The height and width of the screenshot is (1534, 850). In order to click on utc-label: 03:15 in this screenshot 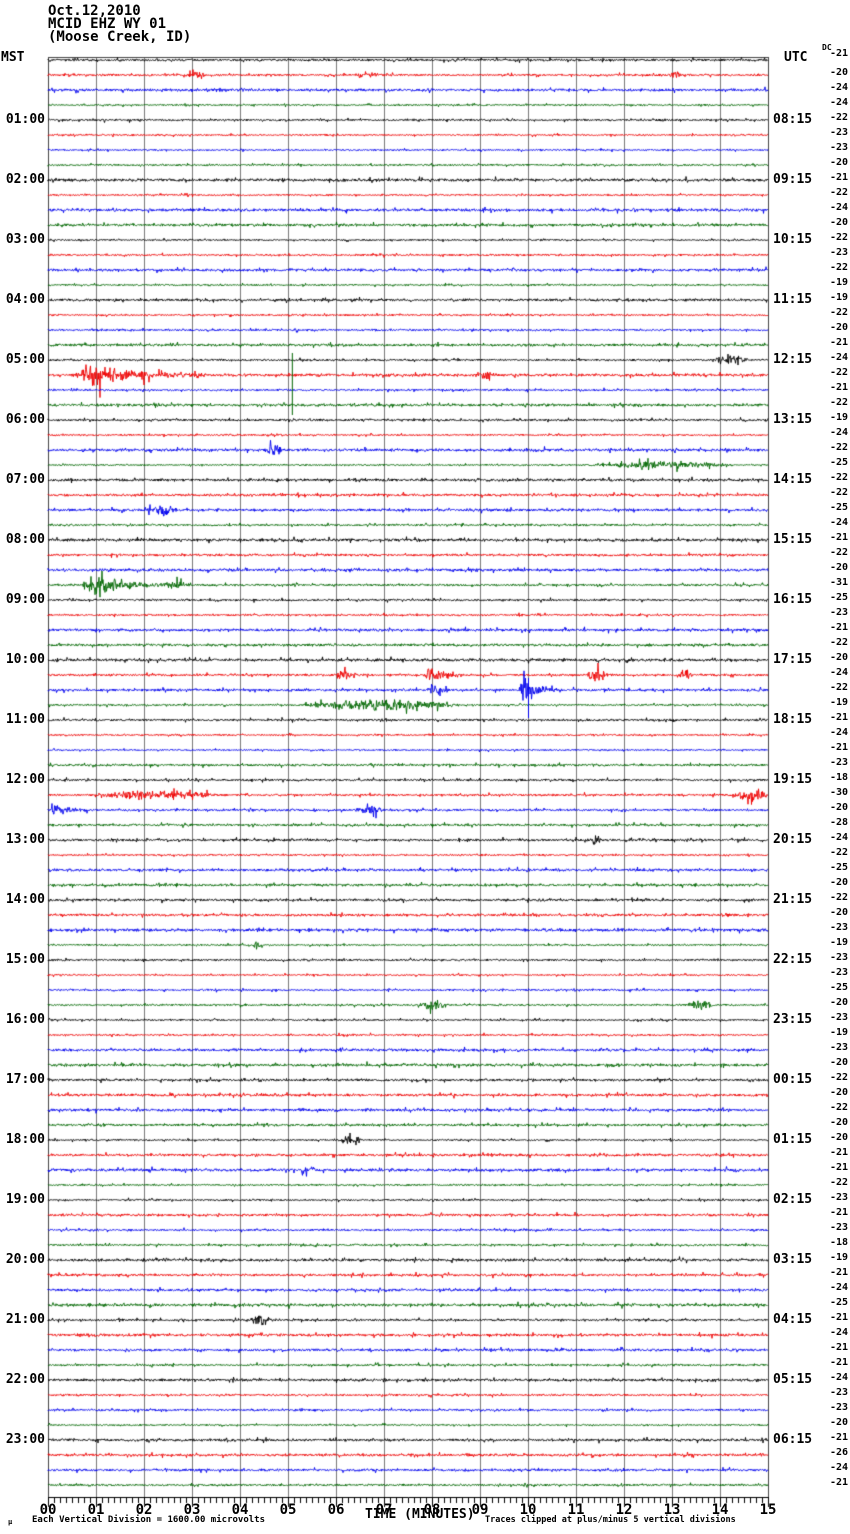, I will do `click(793, 1259)`.